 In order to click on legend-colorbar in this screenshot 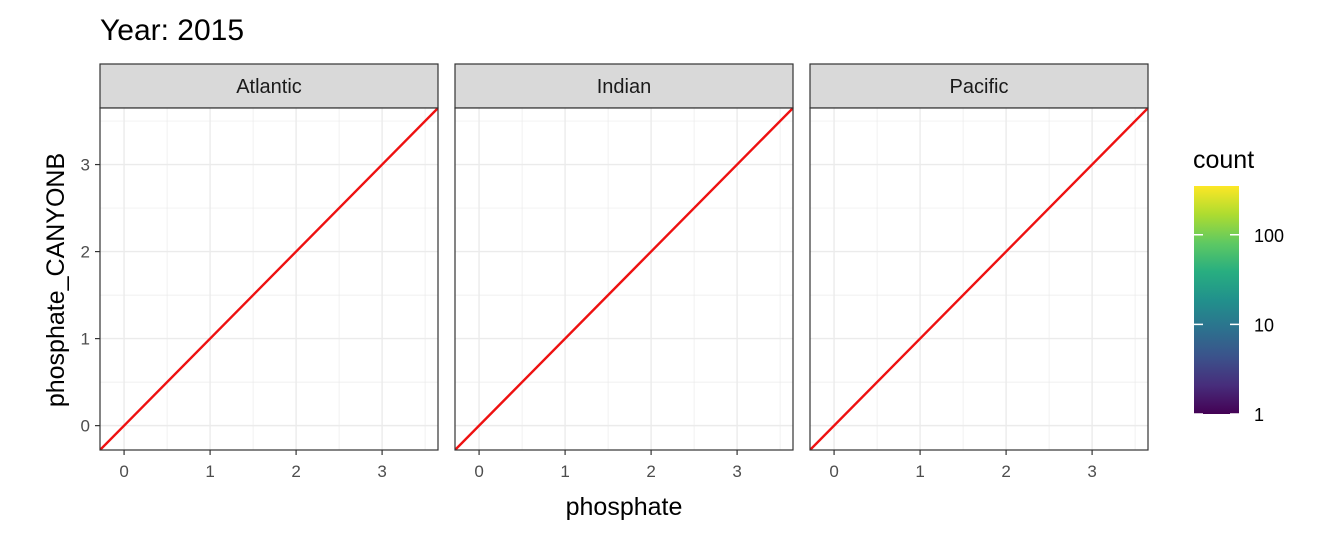, I will do `click(1216, 300)`.